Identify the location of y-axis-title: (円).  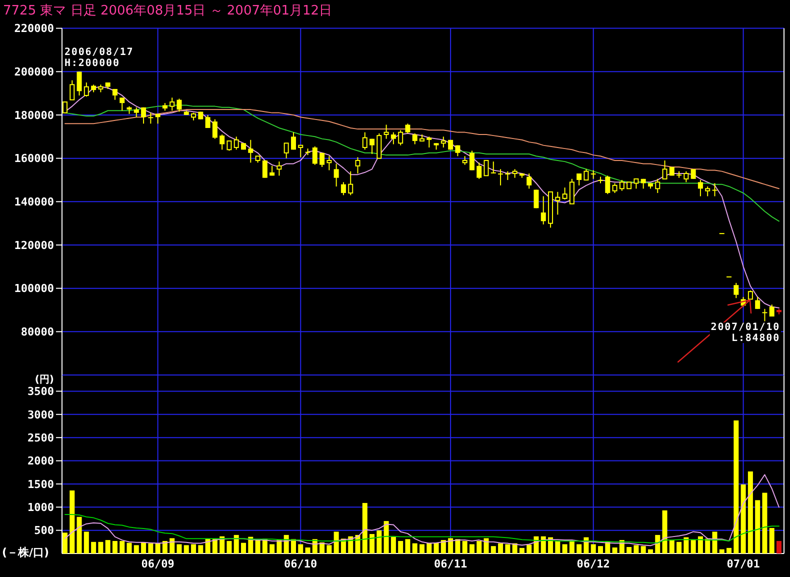
(44, 380).